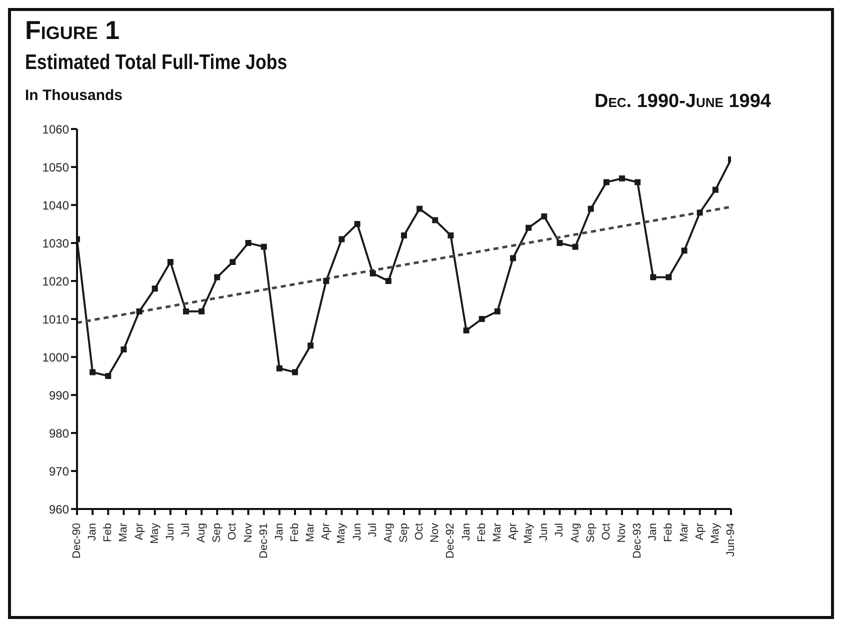 Image resolution: width=844 pixels, height=629 pixels. I want to click on y-tick-label: 960, so click(59, 509).